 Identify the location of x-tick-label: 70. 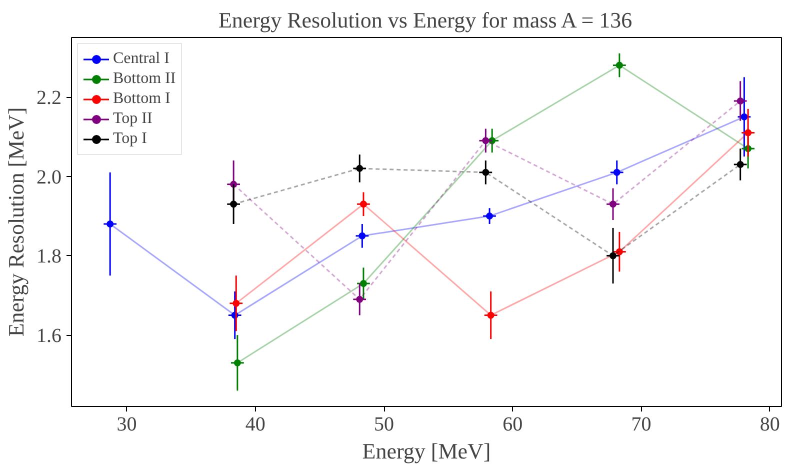
(641, 425).